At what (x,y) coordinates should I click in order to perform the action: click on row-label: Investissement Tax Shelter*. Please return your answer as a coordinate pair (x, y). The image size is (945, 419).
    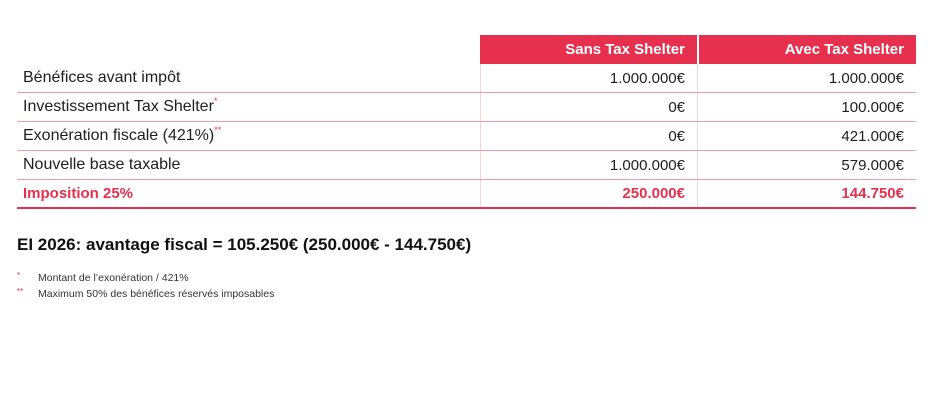
    Looking at the image, I should click on (248, 106).